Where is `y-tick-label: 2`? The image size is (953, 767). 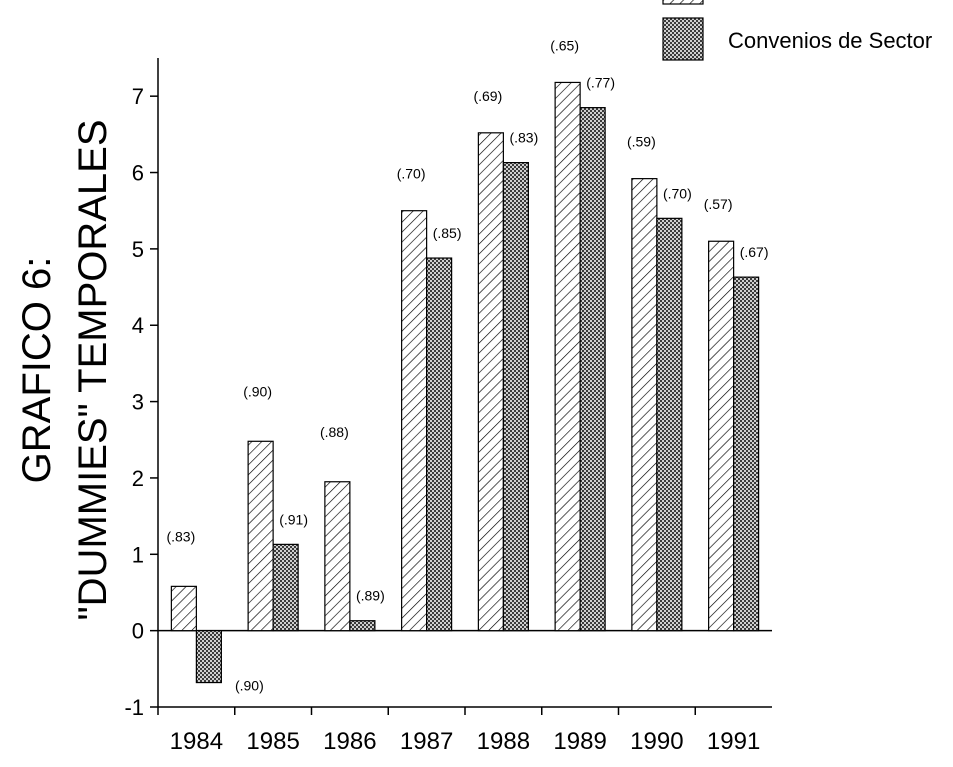 y-tick-label: 2 is located at coordinates (138, 478).